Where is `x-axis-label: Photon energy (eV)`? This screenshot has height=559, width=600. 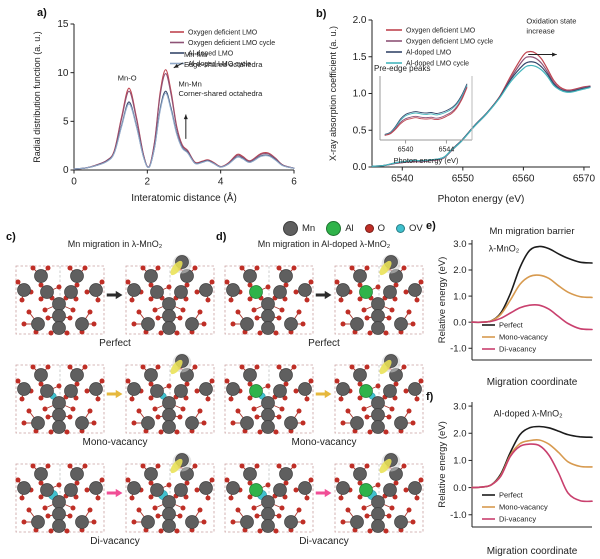 x-axis-label: Photon energy (eV) is located at coordinates (481, 199).